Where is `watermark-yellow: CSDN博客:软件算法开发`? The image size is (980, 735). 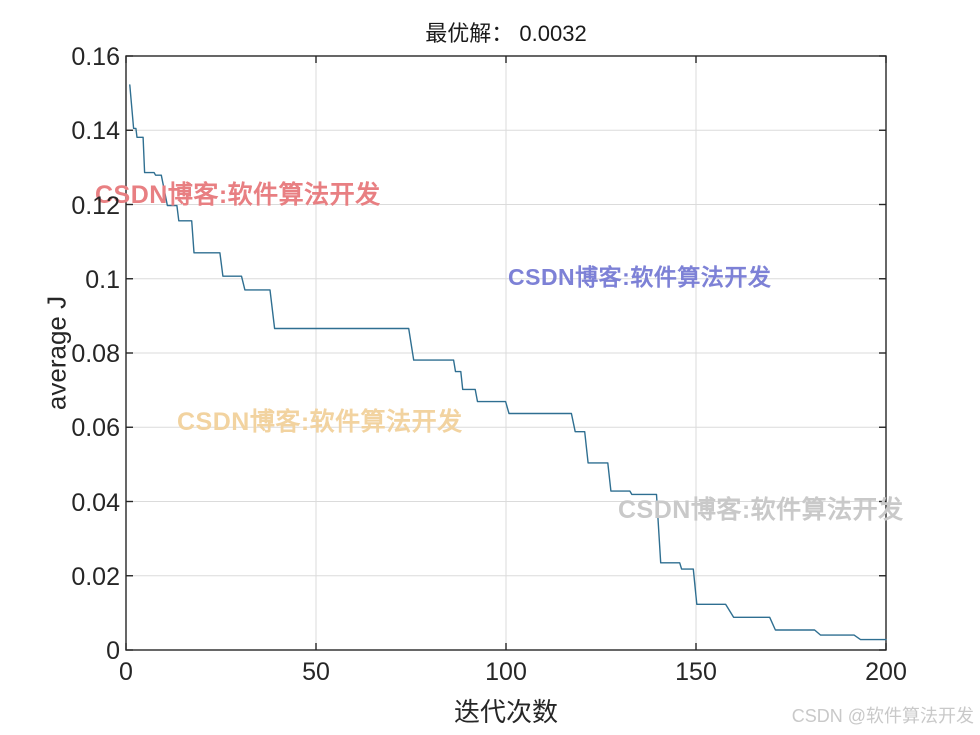 watermark-yellow: CSDN博客:软件算法开发 is located at coordinates (320, 422).